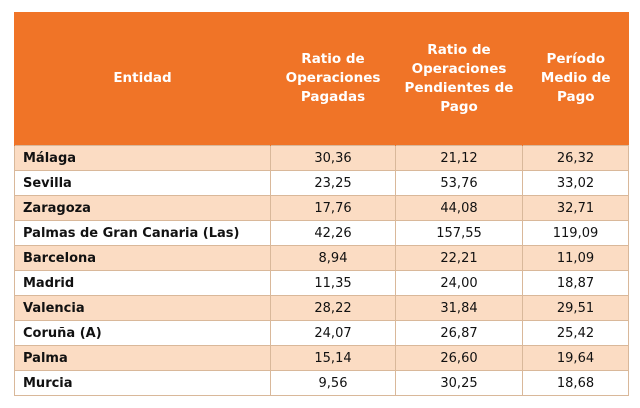  I want to click on ratio-pendientes-cell: 21,12, so click(459, 158).